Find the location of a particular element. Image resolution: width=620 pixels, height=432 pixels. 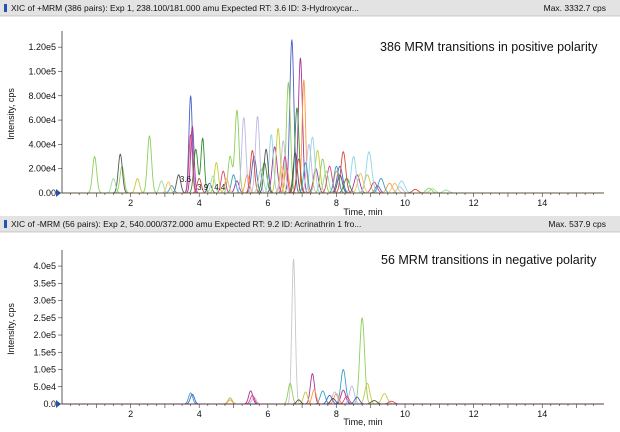

max-intensity-label: Max. 3332.7 cps is located at coordinates (575, 8).